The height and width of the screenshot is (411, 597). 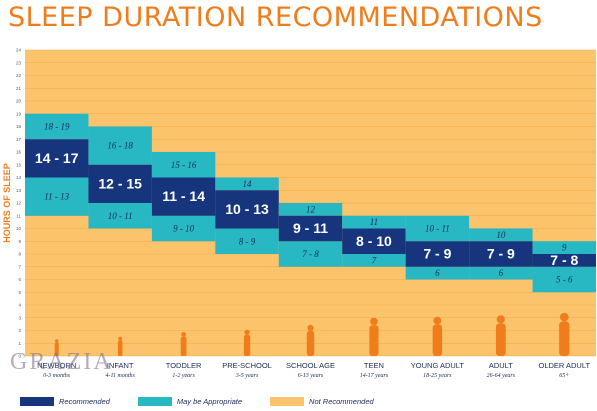 I want to click on data-label-appropriate: 11, so click(x=374, y=222).